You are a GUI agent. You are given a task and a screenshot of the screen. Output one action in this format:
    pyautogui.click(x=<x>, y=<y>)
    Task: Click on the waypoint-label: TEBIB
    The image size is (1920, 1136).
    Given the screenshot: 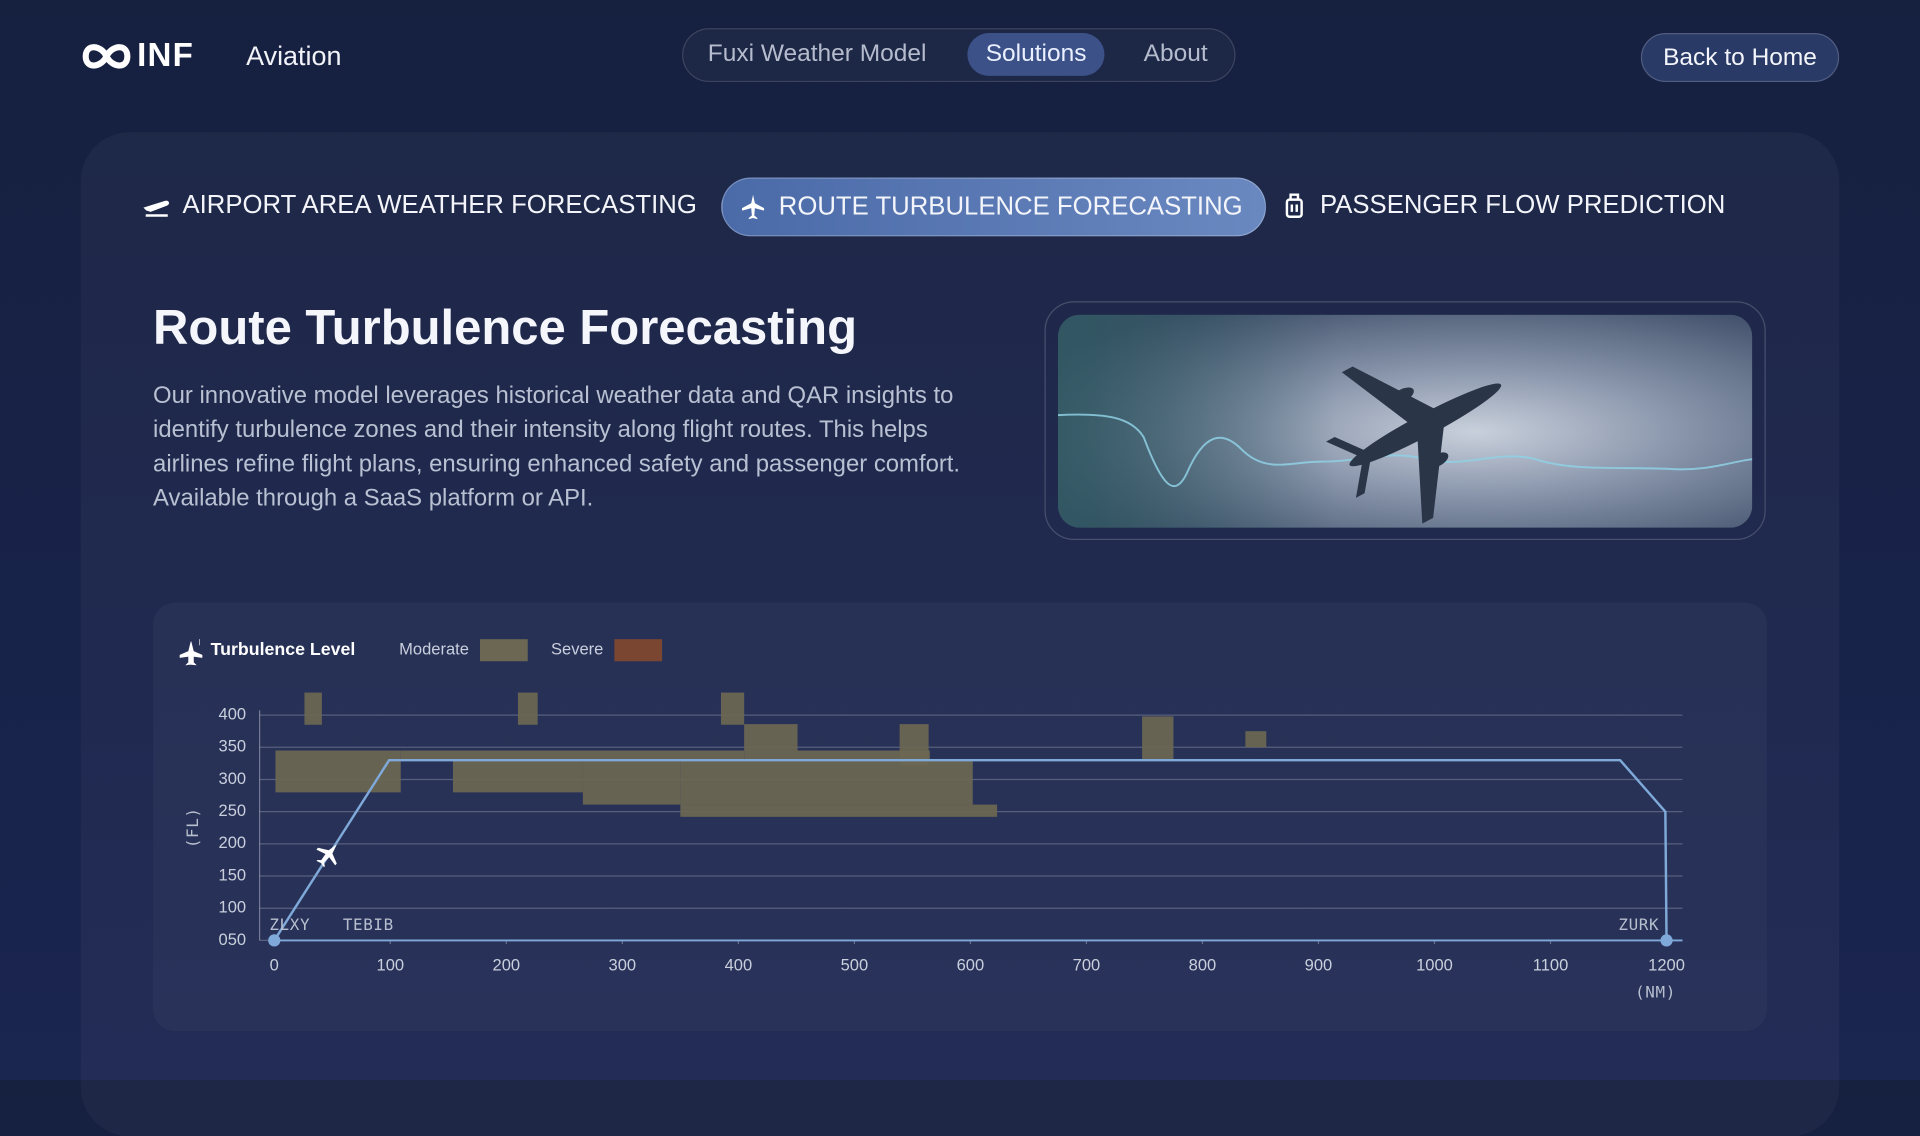 What is the action you would take?
    pyautogui.click(x=368, y=924)
    